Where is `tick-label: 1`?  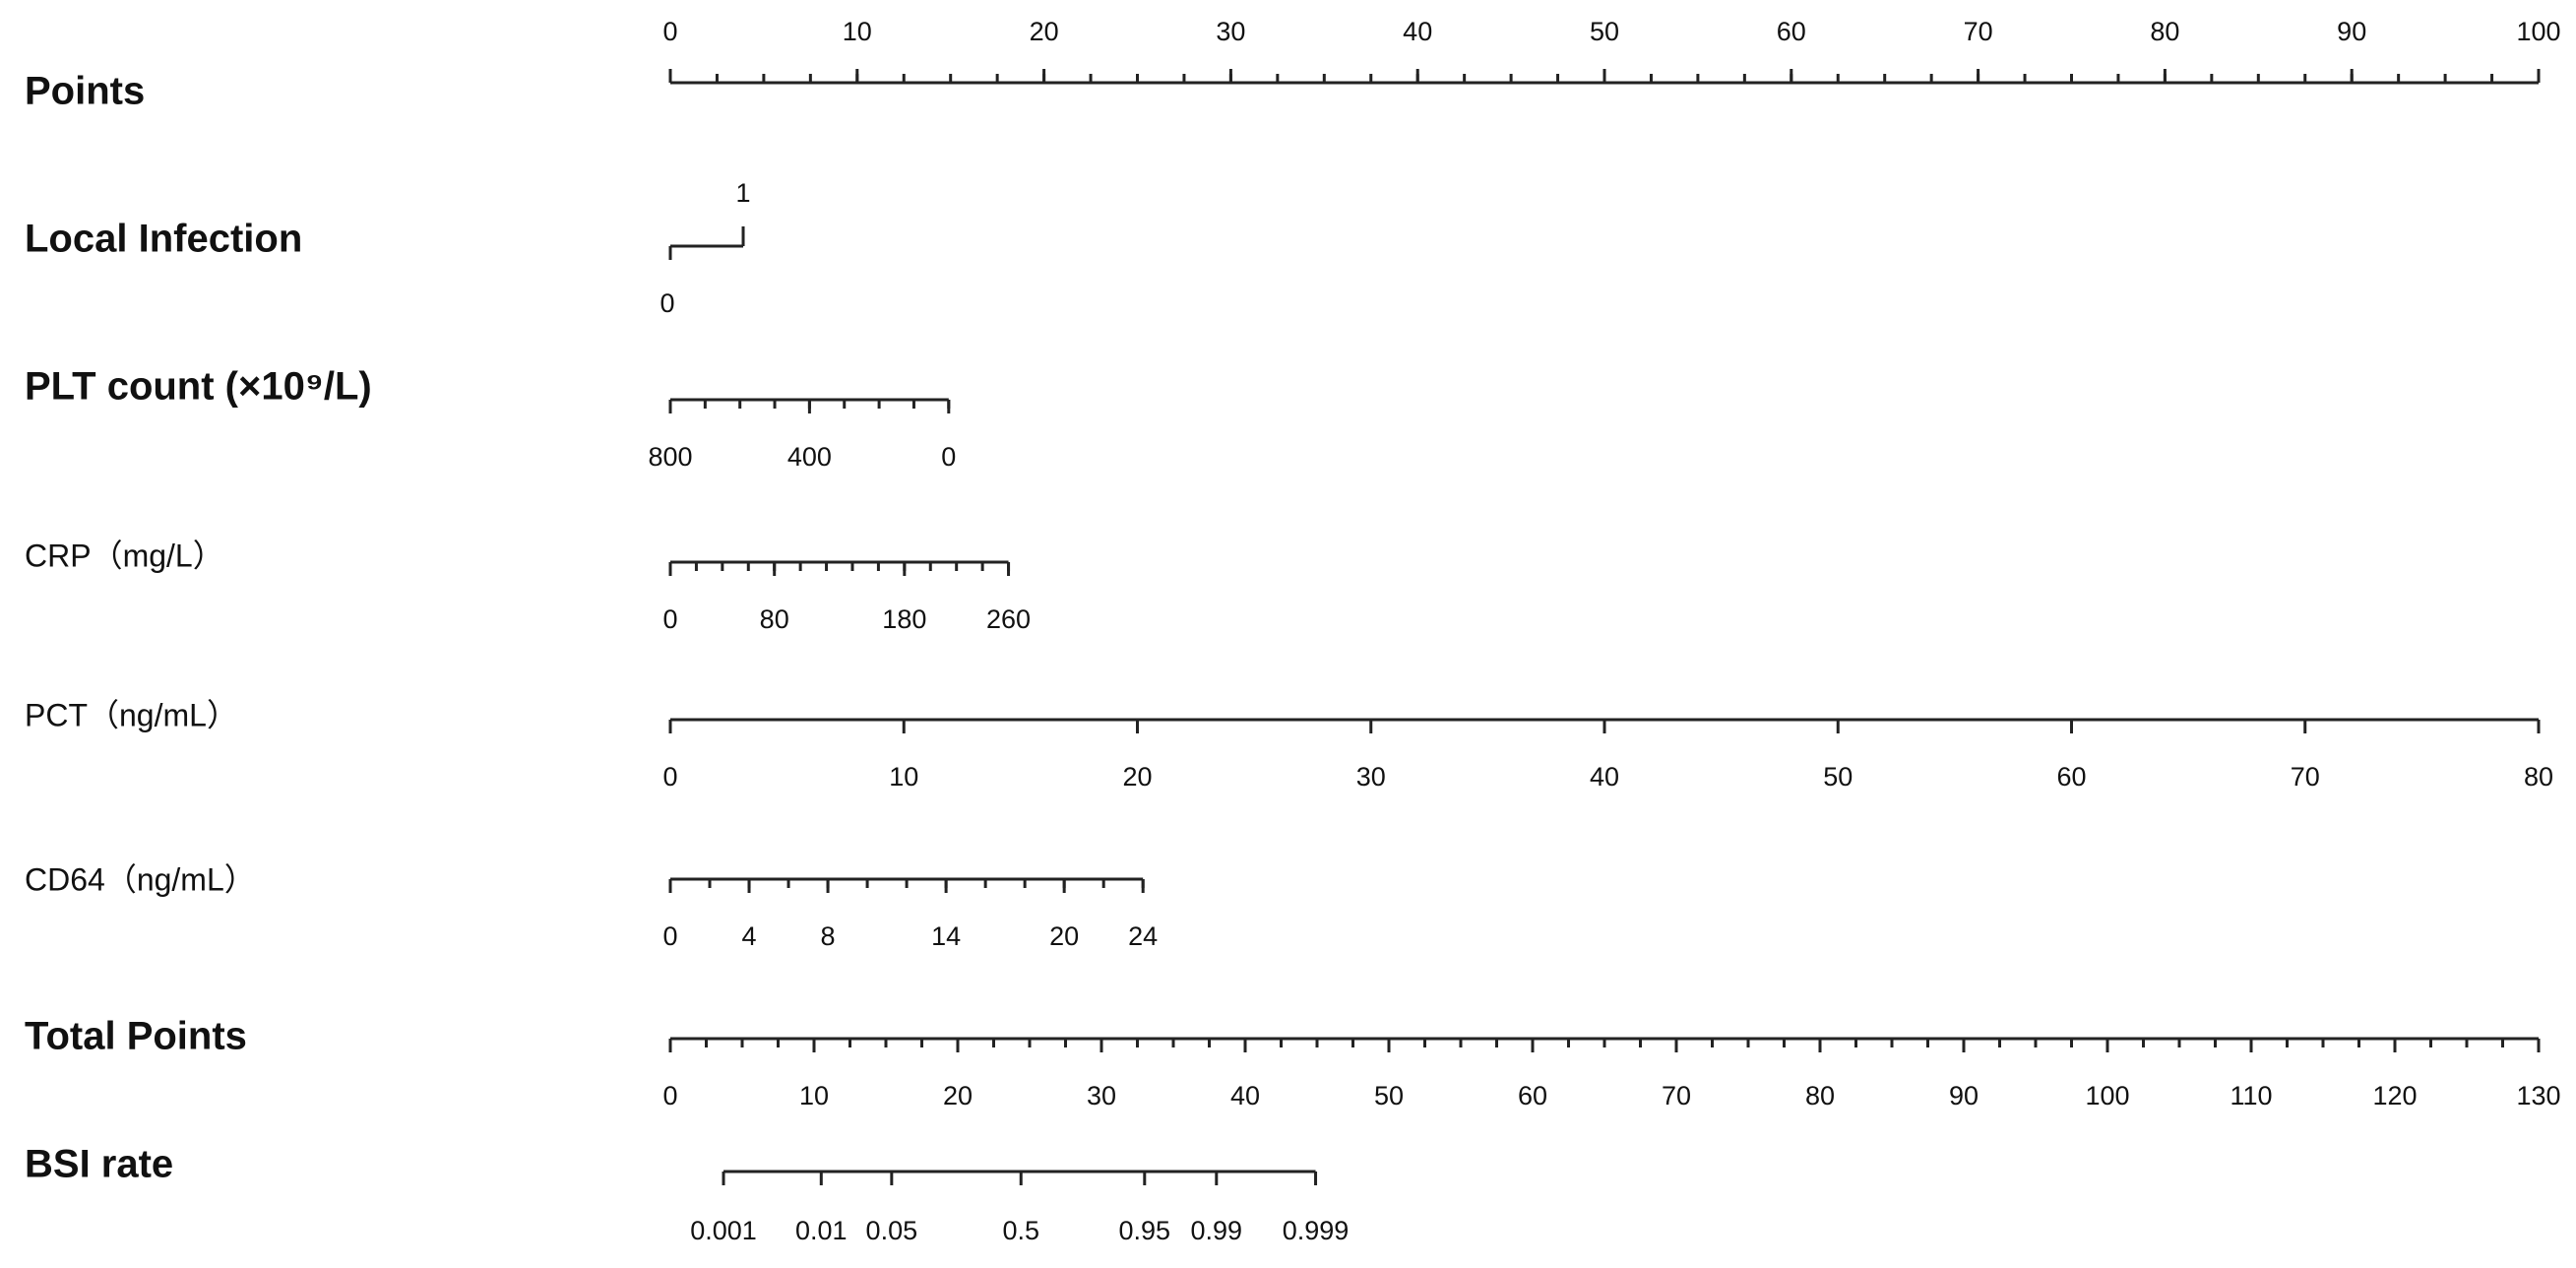 tick-label: 1 is located at coordinates (743, 193).